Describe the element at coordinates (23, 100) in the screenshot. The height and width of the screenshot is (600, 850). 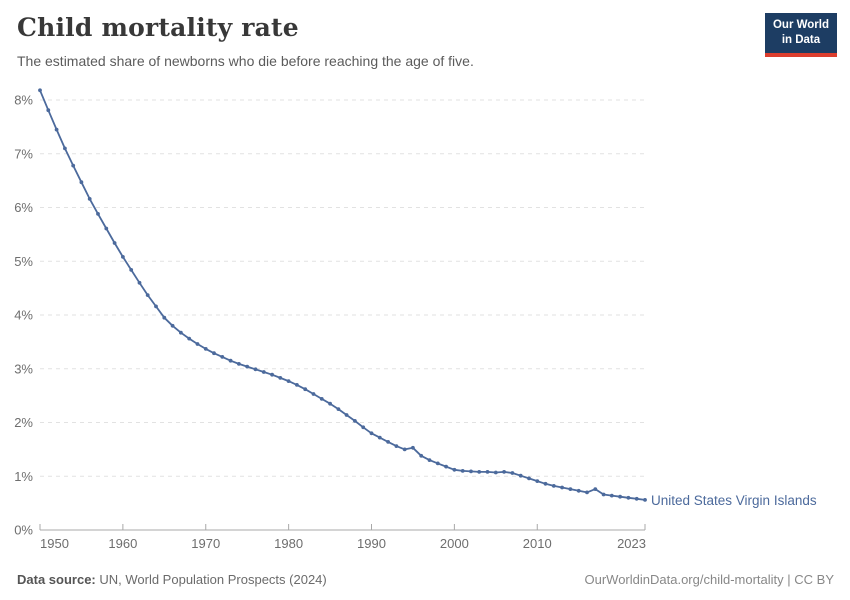
I see `y-tick-label: 8%` at that location.